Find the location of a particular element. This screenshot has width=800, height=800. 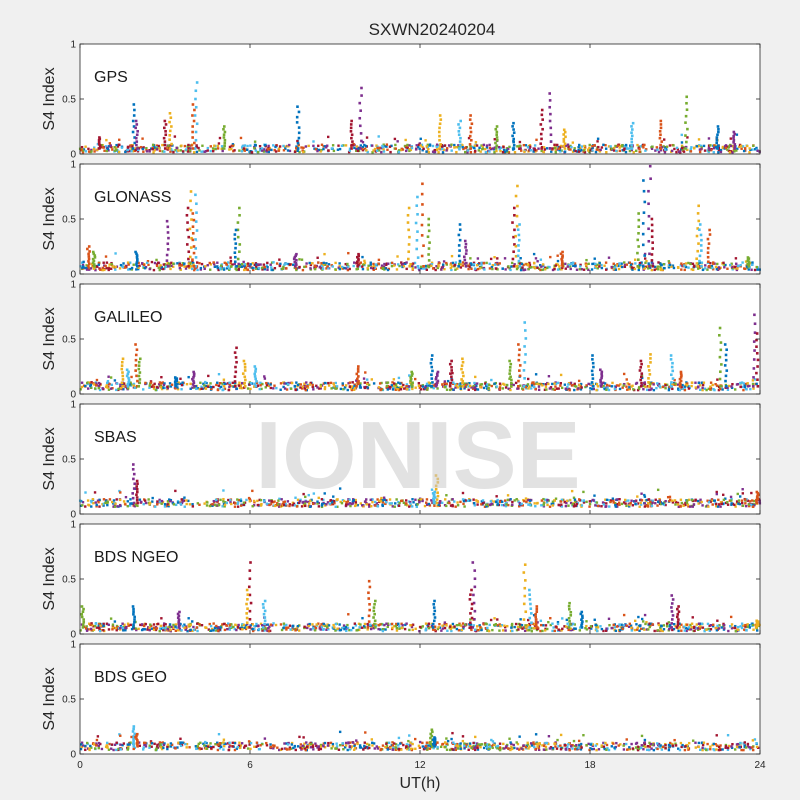

y-tick-label: 1 is located at coordinates (73, 165).